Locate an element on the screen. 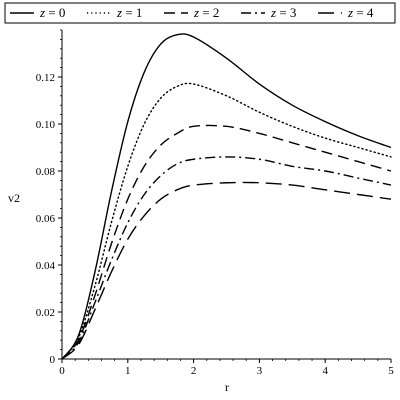  legend-label-0: z = 0 is located at coordinates (52, 12).